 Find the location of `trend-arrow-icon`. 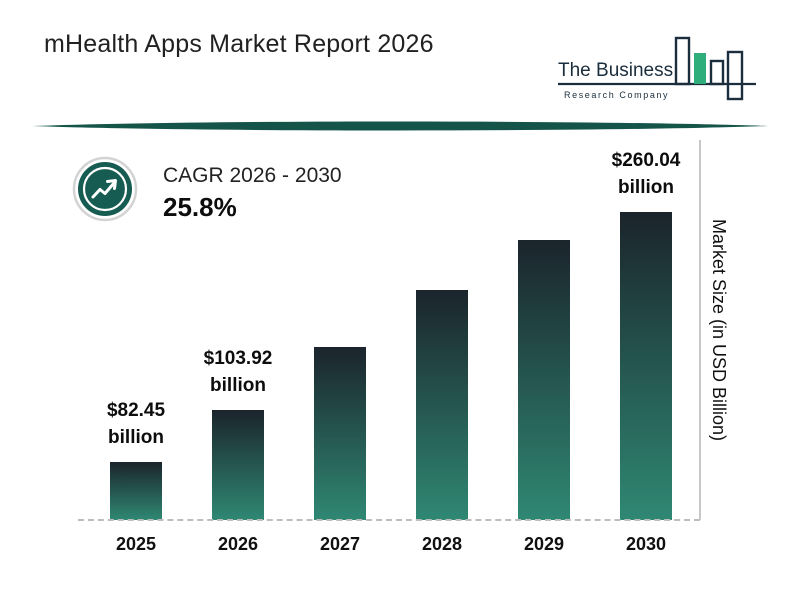

trend-arrow-icon is located at coordinates (104, 189).